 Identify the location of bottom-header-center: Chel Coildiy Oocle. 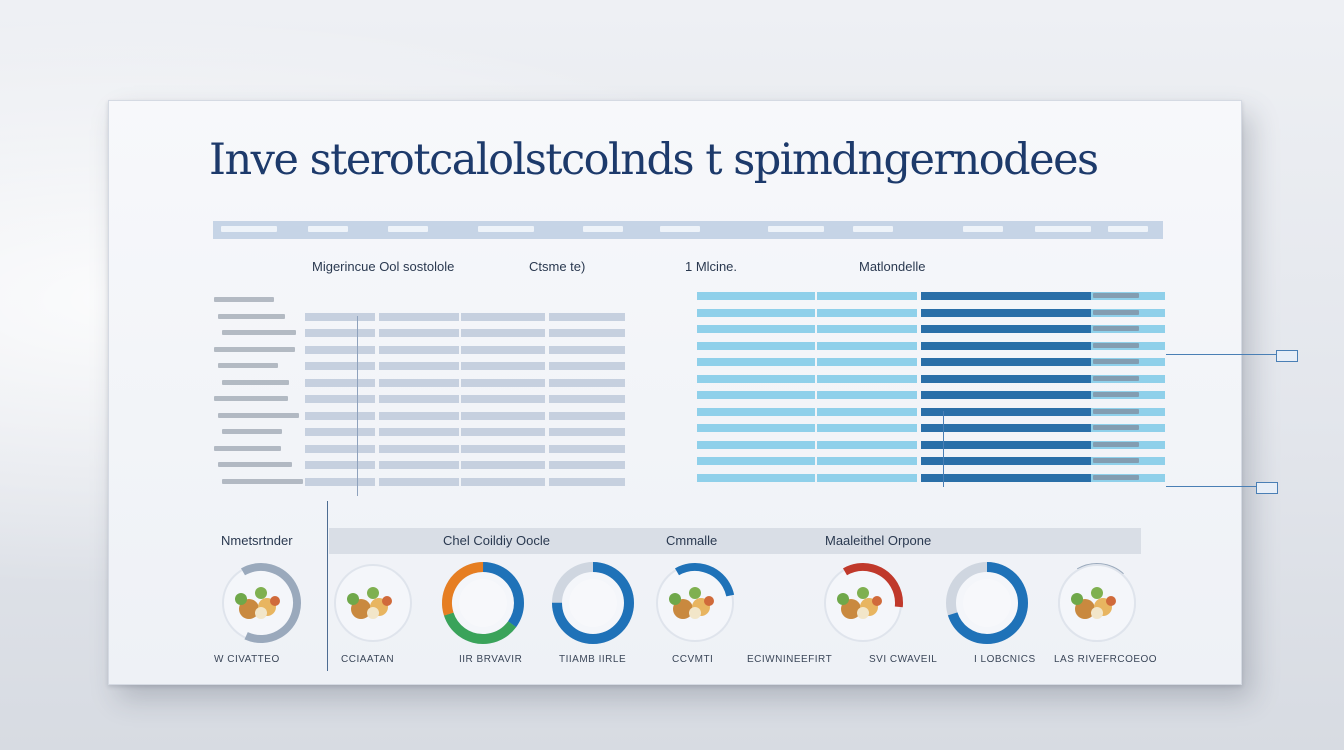
(496, 540).